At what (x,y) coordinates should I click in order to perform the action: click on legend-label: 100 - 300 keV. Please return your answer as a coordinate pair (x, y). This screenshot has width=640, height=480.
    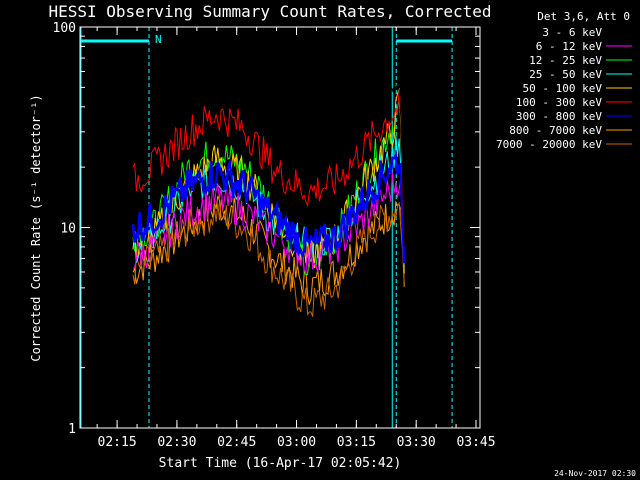
    Looking at the image, I should click on (559, 102).